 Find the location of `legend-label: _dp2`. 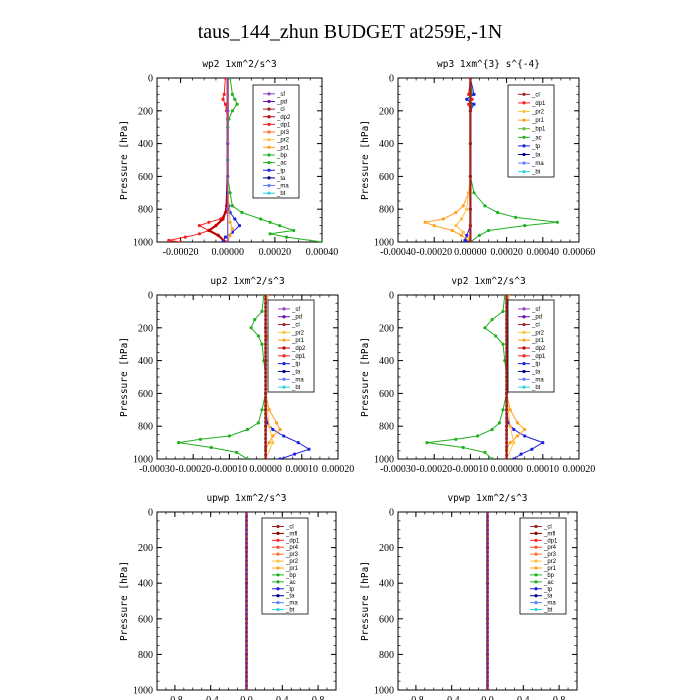

legend-label: _dp2 is located at coordinates (538, 349).